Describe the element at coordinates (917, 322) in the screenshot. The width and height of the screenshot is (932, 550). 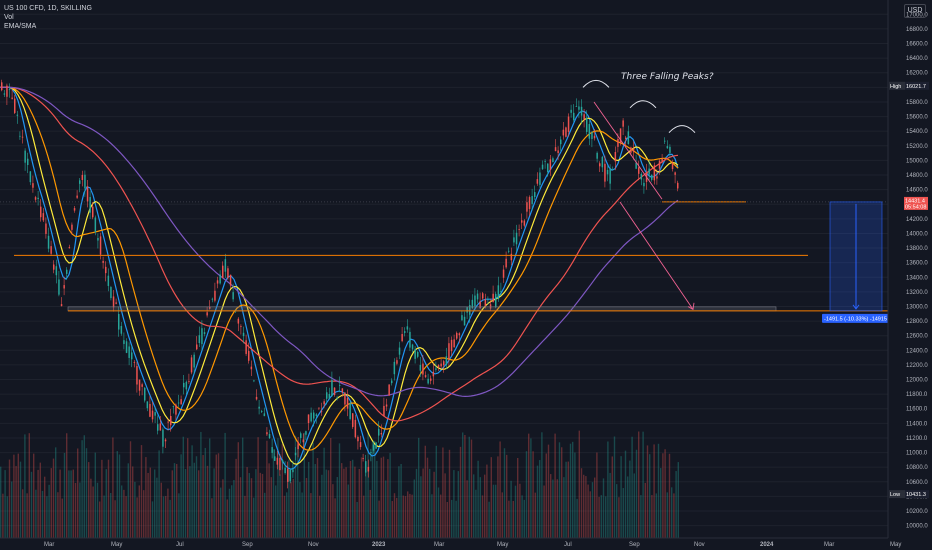
I see `price-tick-label: 12800.0` at that location.